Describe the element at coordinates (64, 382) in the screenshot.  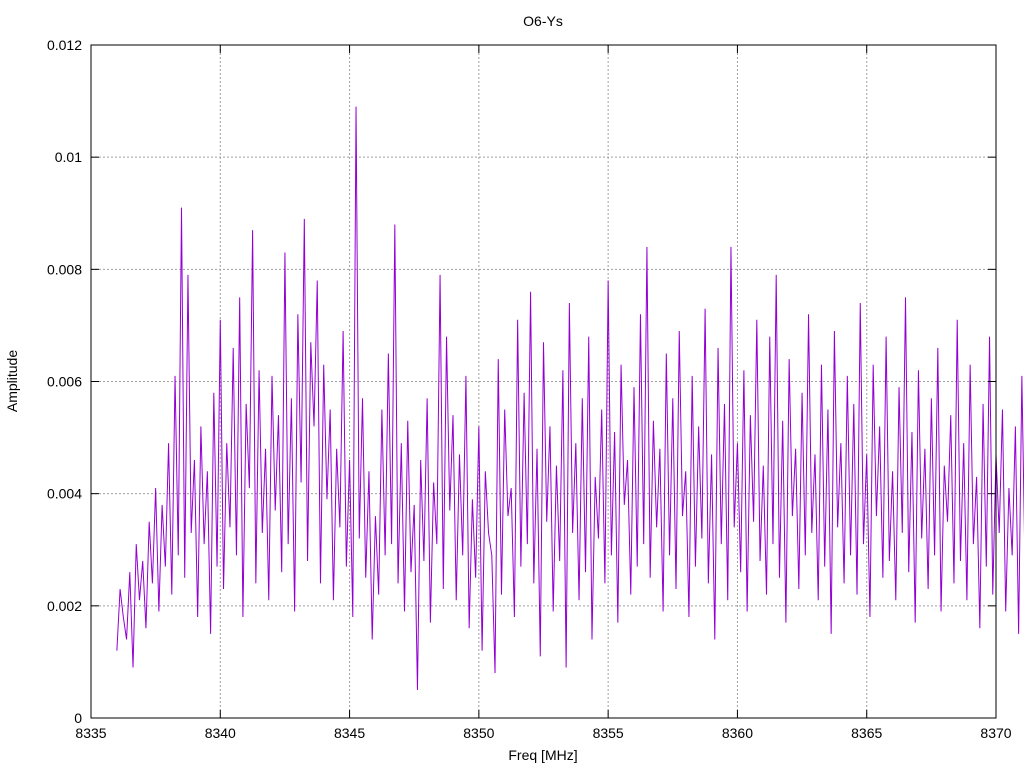
I see `y-tick-label: 0.006` at that location.